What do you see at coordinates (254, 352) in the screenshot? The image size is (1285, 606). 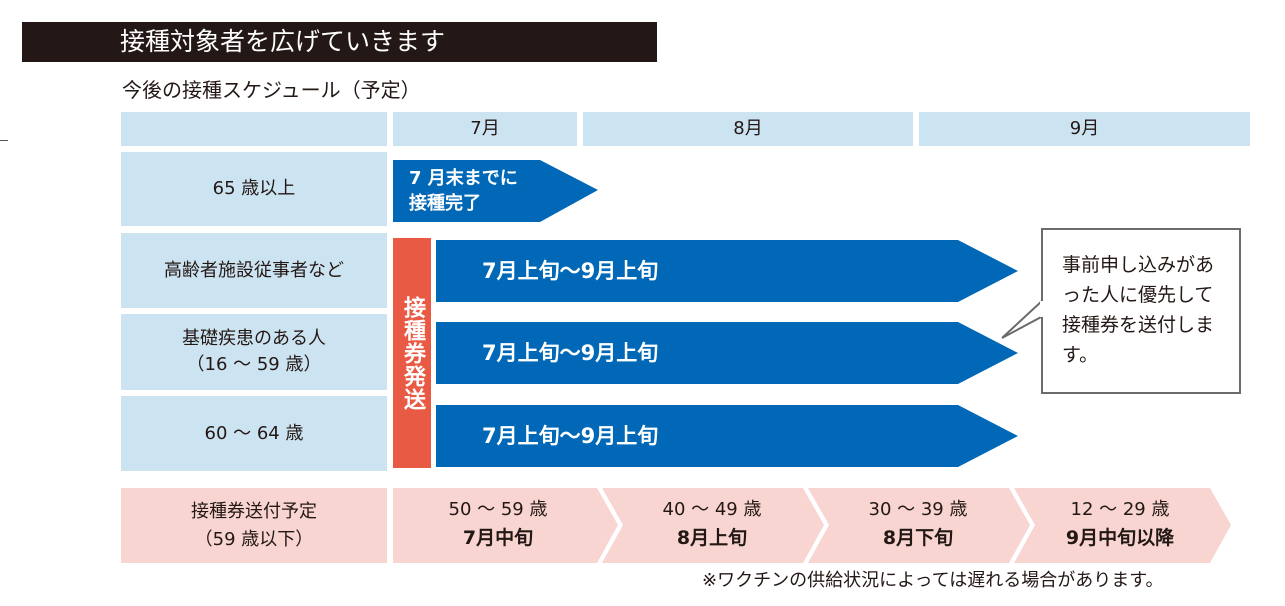 I see `row-label-underlying-conditions: 基礎疾患のある人 （16 ～ 59 歳）` at bounding box center [254, 352].